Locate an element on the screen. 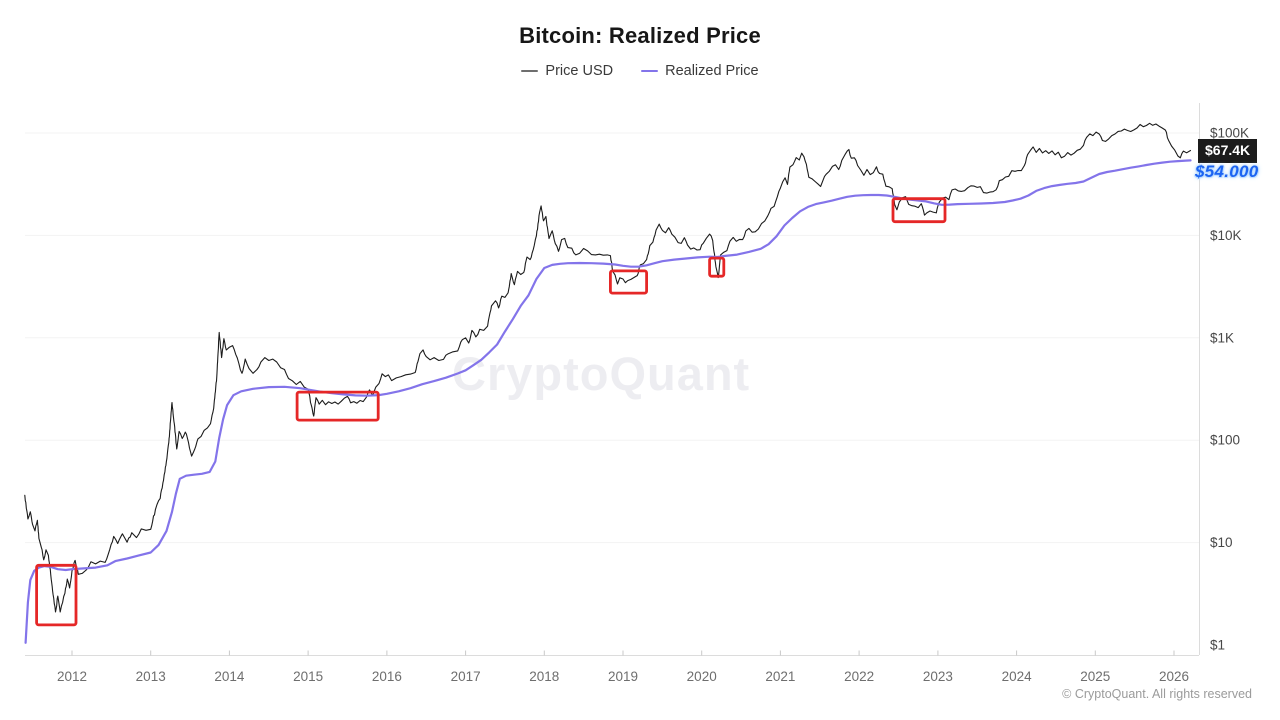 This screenshot has width=1280, height=720. svg-text: 2019 is located at coordinates (623, 676).